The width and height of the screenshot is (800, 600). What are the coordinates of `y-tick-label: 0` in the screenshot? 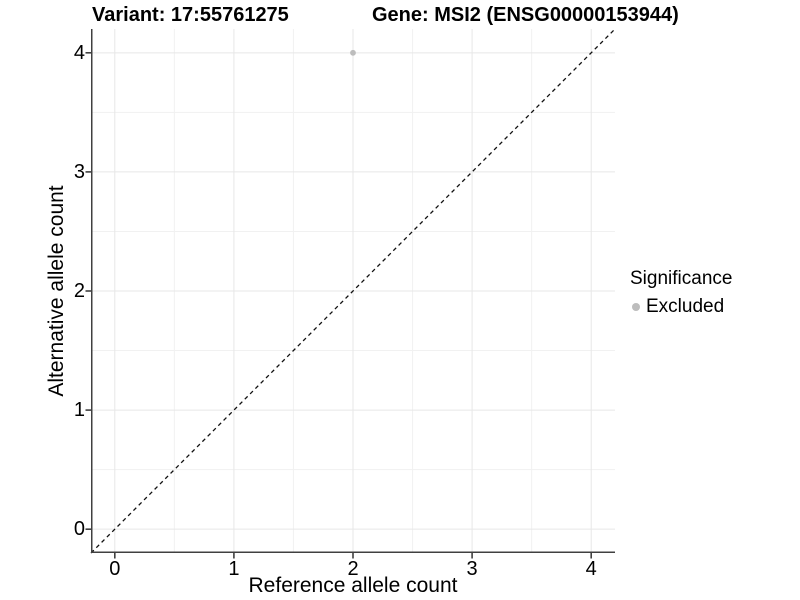 It's located at (79, 529).